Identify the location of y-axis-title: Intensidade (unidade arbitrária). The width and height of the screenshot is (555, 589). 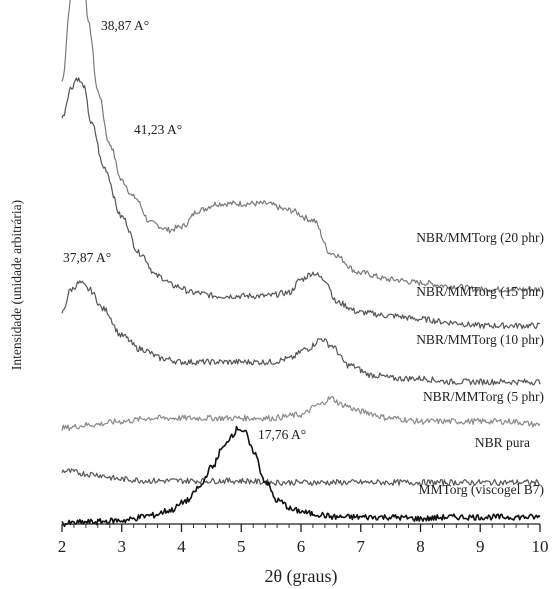
(16, 285).